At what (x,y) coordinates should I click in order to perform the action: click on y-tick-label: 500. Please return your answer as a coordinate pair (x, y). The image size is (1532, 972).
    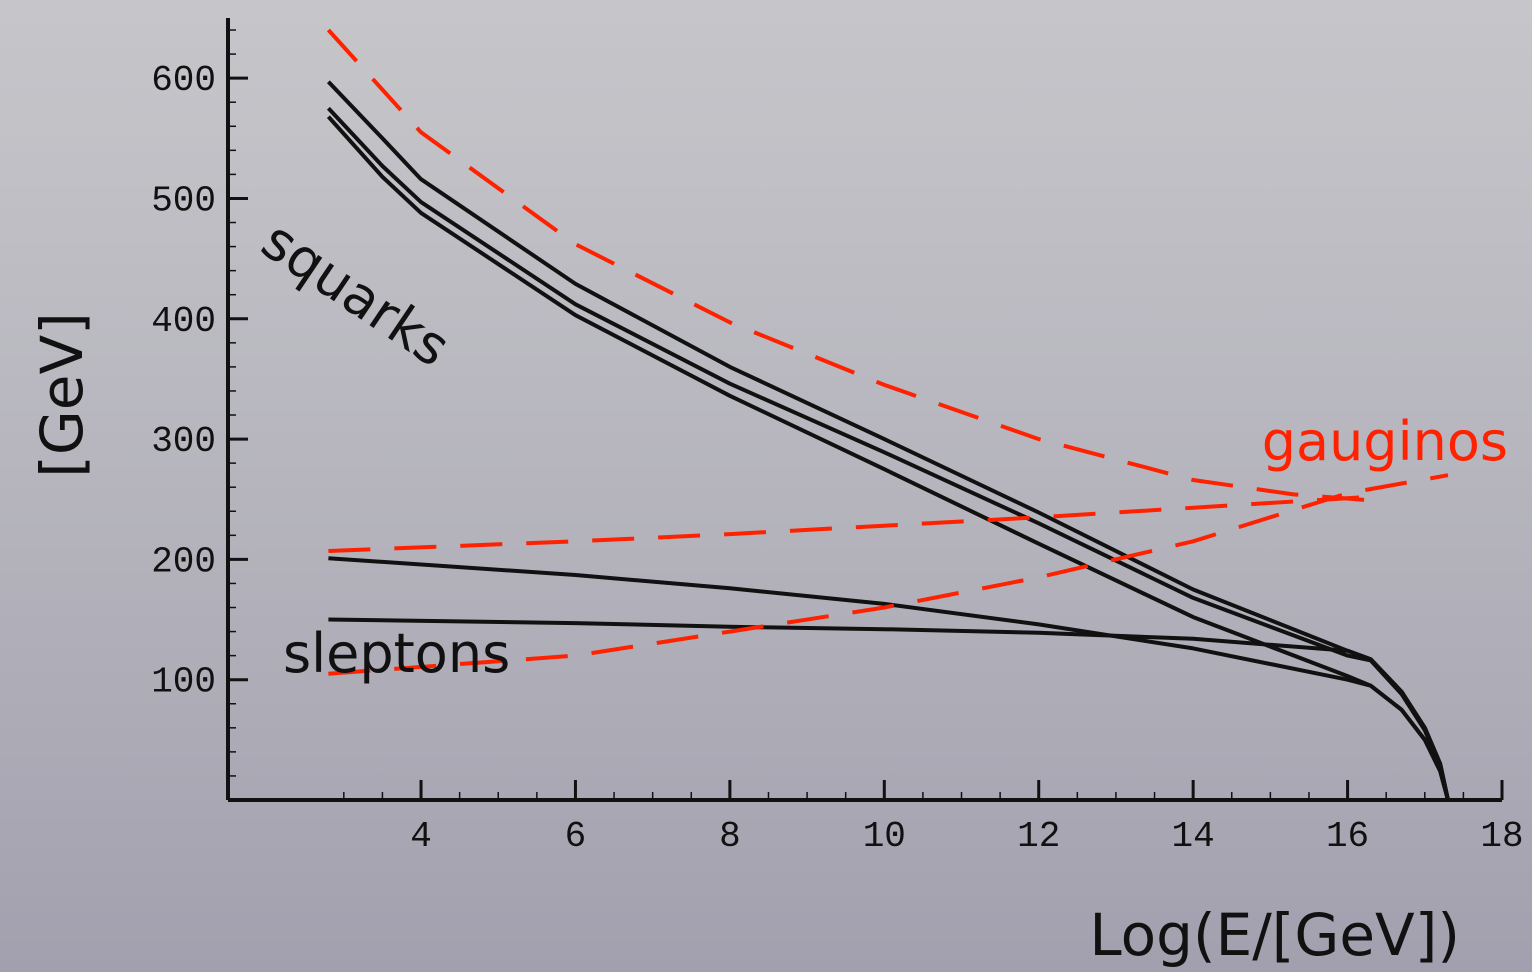
    Looking at the image, I should click on (183, 200).